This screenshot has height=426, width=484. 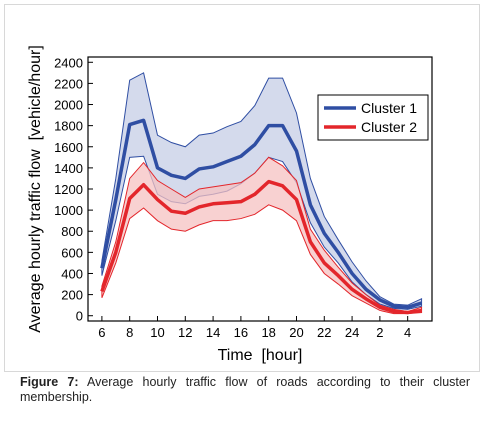 I want to click on y-tick-label: 1800, so click(x=68, y=126).